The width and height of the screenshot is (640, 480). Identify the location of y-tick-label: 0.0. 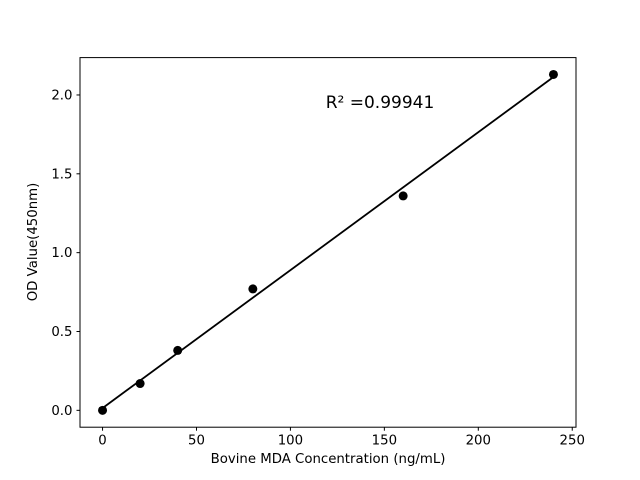
(61, 411).